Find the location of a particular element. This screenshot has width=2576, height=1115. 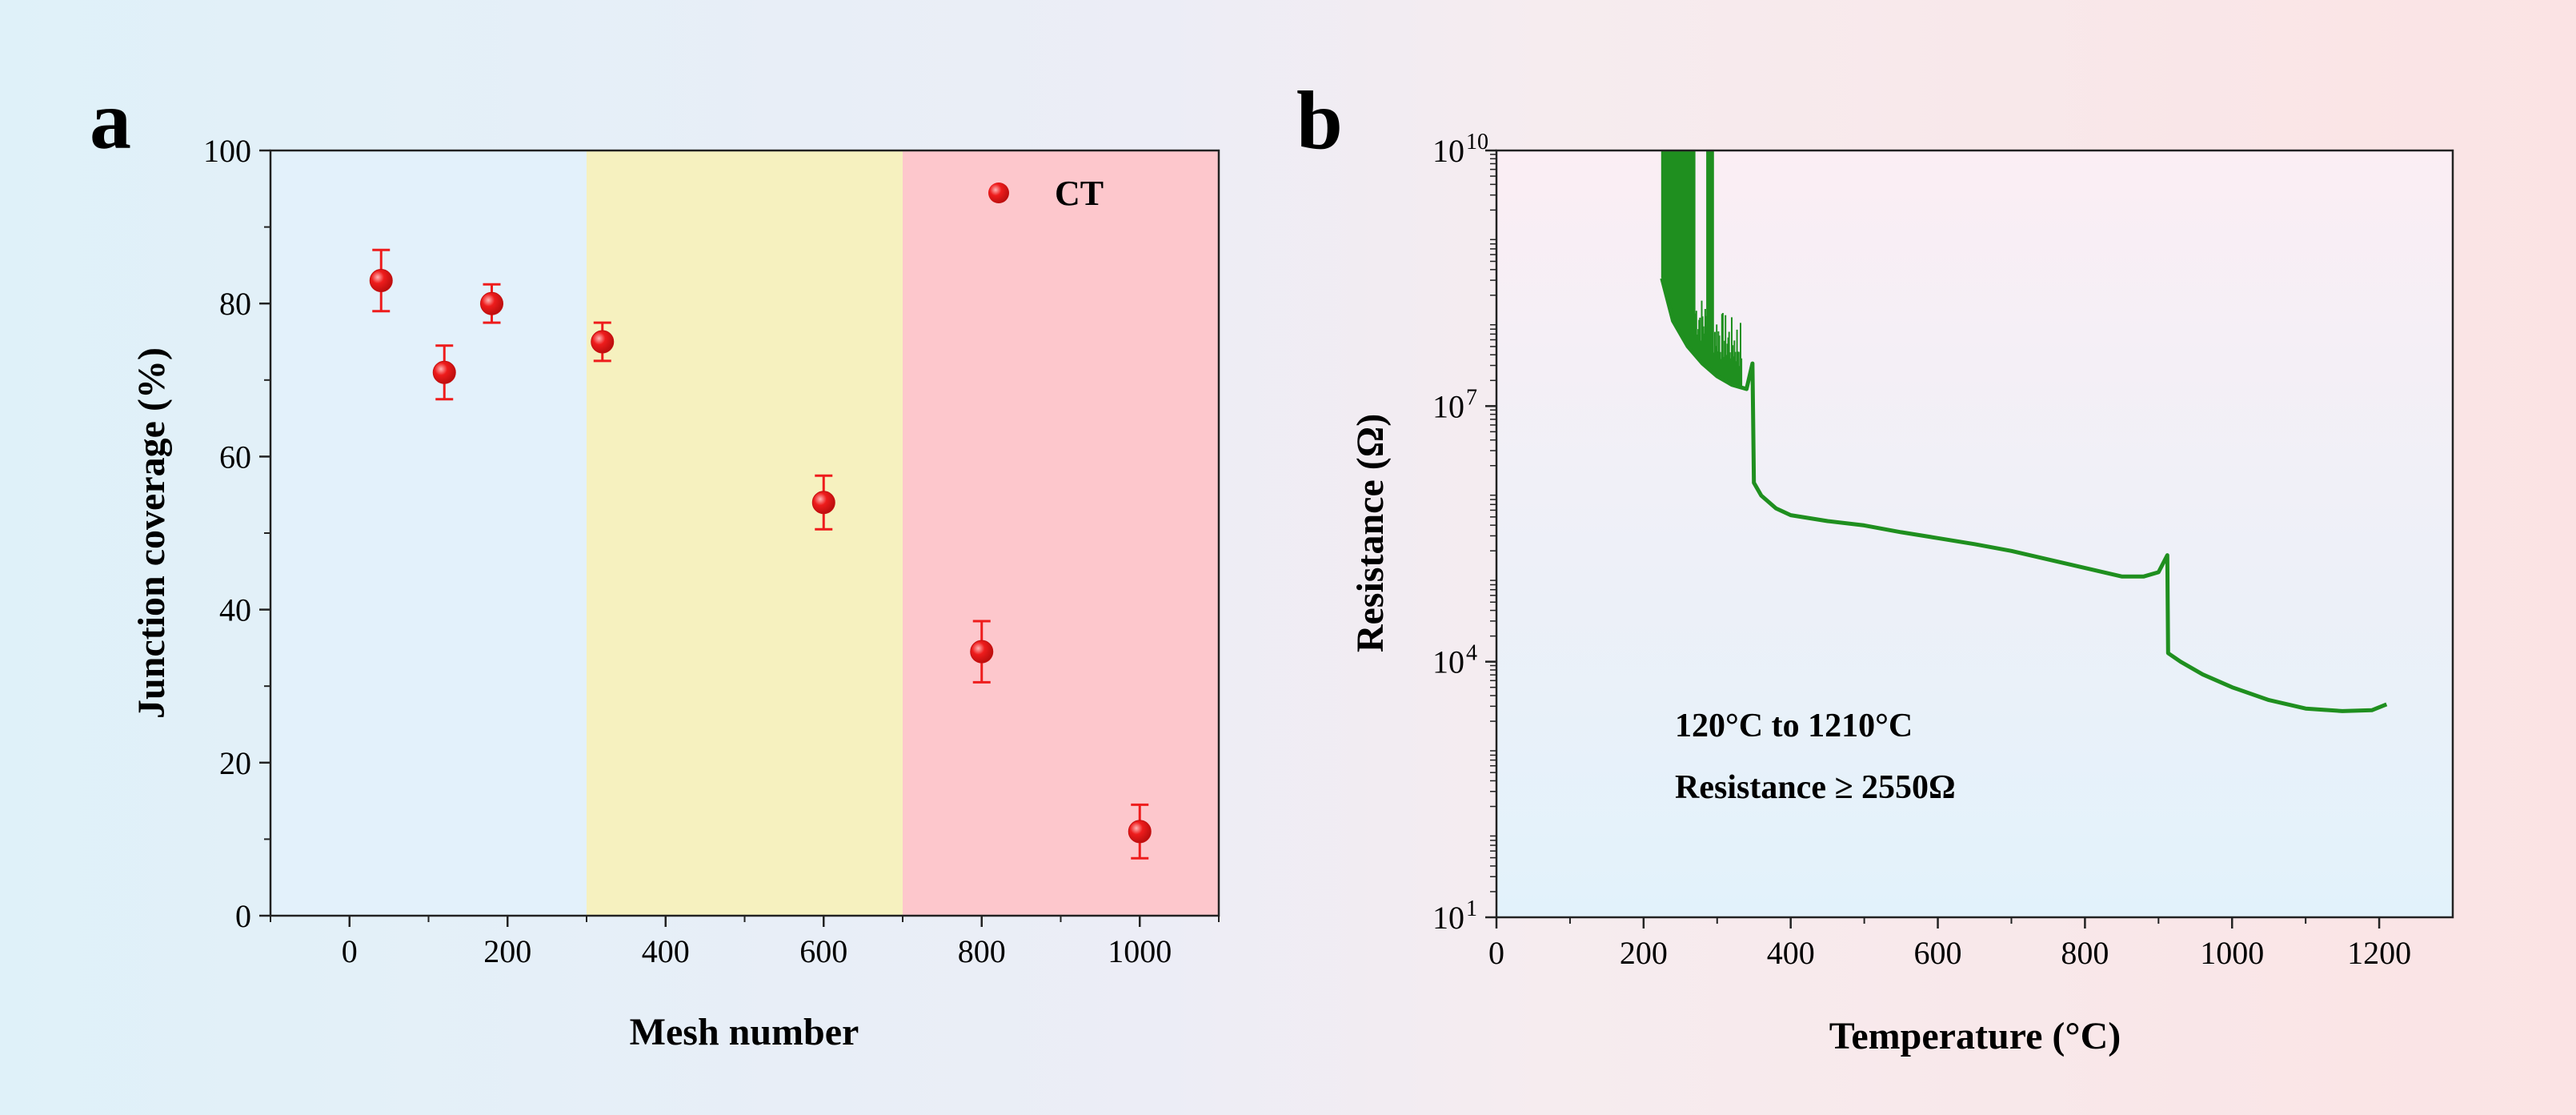

y-tick-exponent: 4 is located at coordinates (1471, 653).